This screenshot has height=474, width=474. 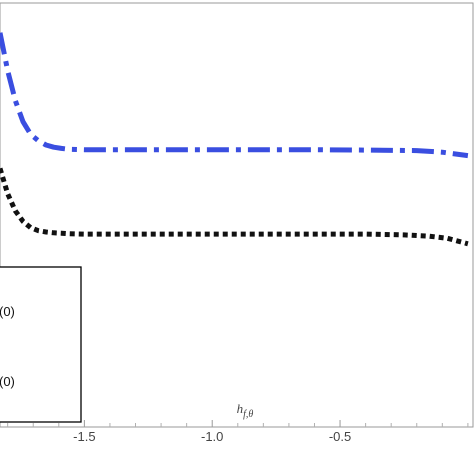 What do you see at coordinates (238, 432) in the screenshot?
I see `x-ticks: -1.5 -1.0 -0.5` at bounding box center [238, 432].